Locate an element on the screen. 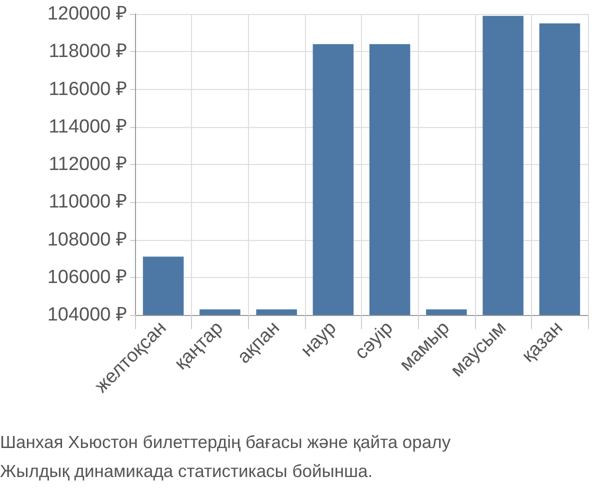  text: Шанхая Хьюстон билеттердің бағасы және қайта оралу is located at coordinates (226, 442).